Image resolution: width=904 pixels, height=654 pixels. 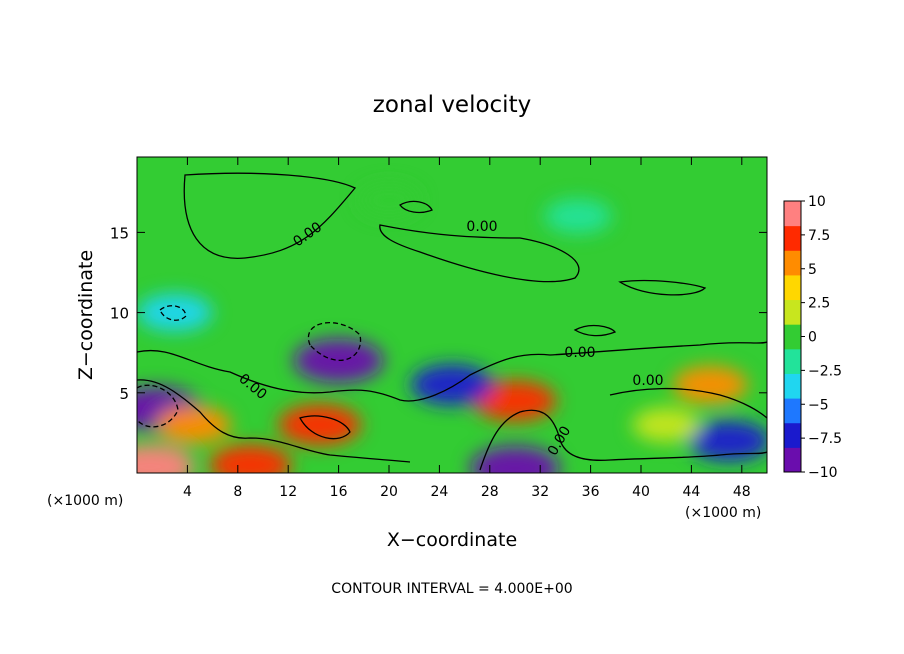 I want to click on x-unit-label-right: (×1000 m), so click(x=723, y=513).